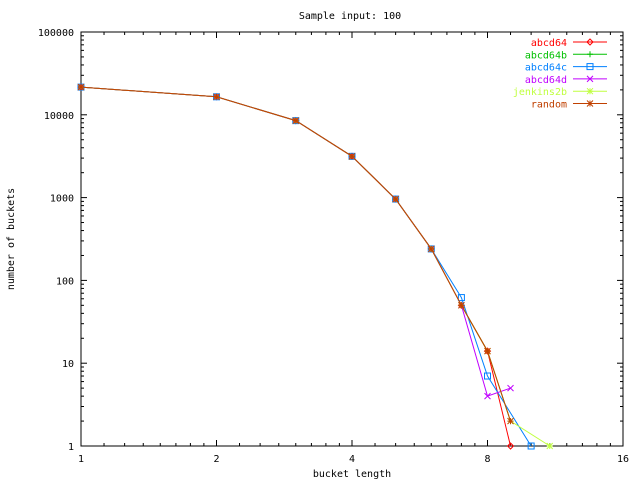 The height and width of the screenshot is (480, 640). What do you see at coordinates (352, 474) in the screenshot?
I see `x-axis-label: bucket length` at bounding box center [352, 474].